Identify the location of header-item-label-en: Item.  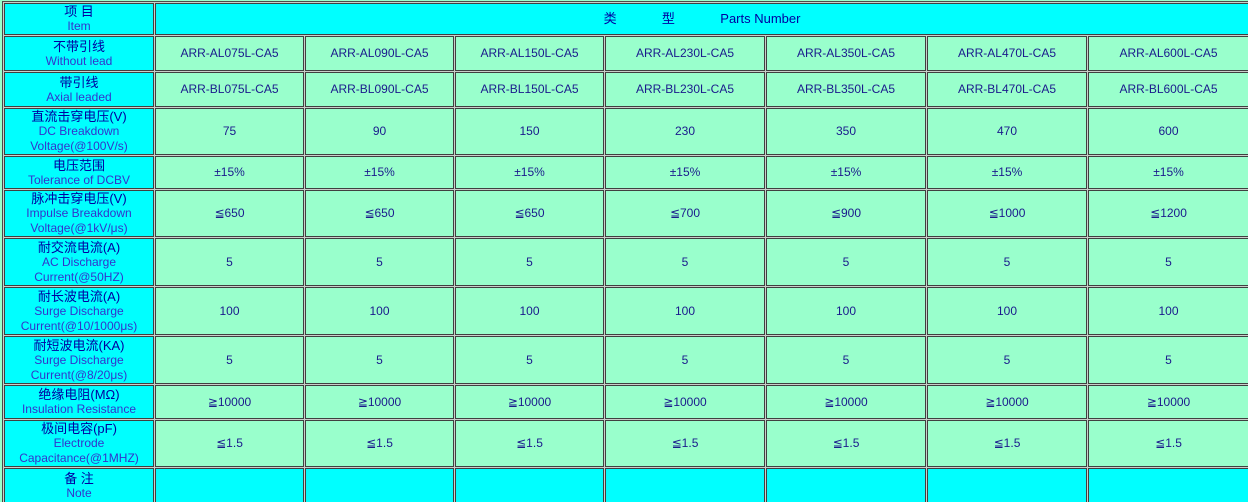
(79, 26).